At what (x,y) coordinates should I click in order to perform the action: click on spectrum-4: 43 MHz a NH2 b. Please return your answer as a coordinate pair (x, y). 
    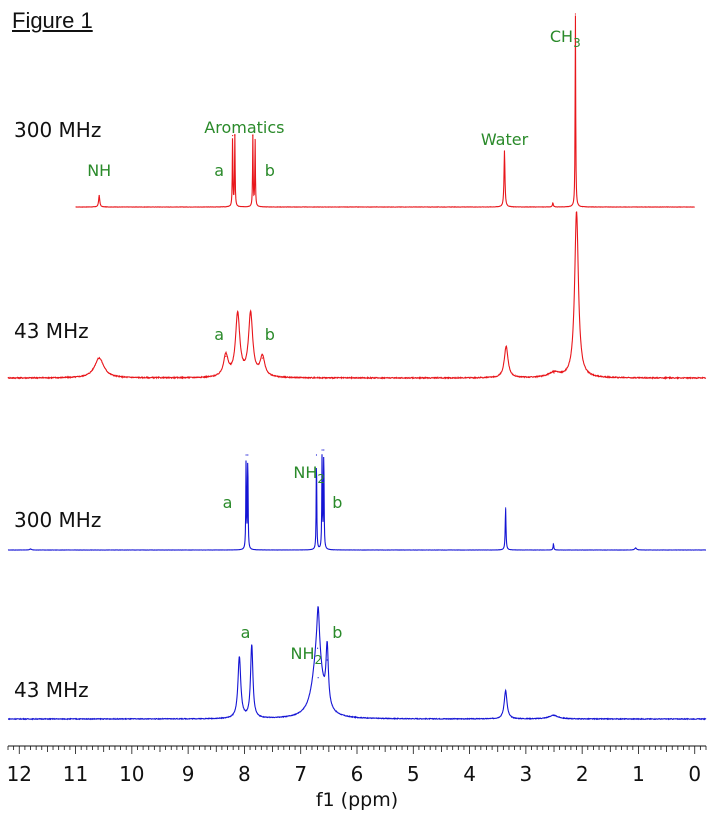
    Looking at the image, I should click on (357, 663).